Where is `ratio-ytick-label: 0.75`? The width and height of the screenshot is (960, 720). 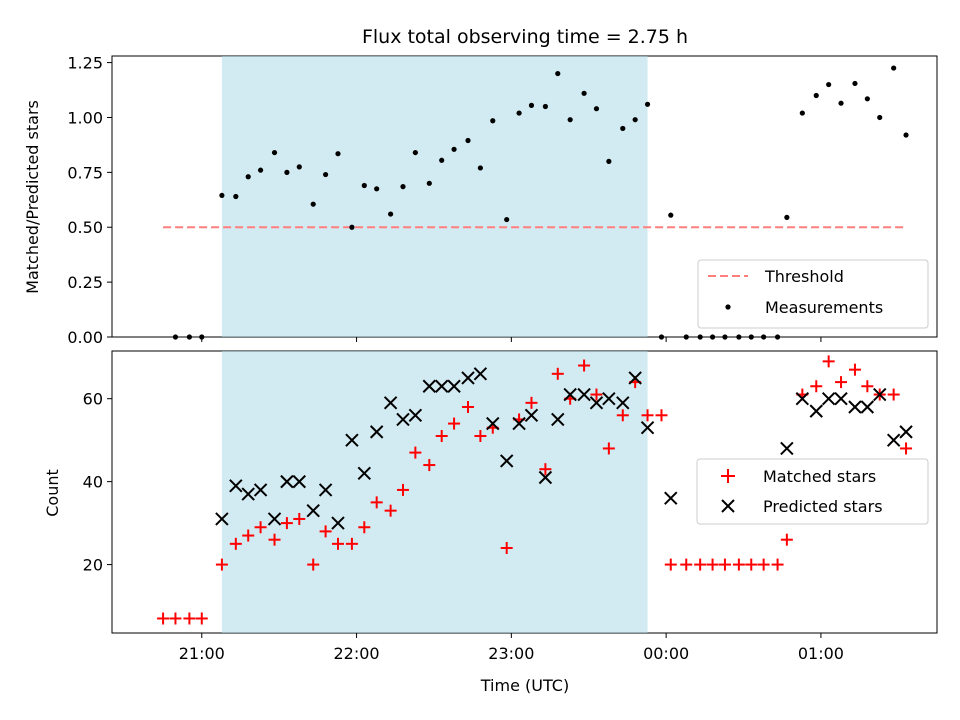 ratio-ytick-label: 0.75 is located at coordinates (85, 172).